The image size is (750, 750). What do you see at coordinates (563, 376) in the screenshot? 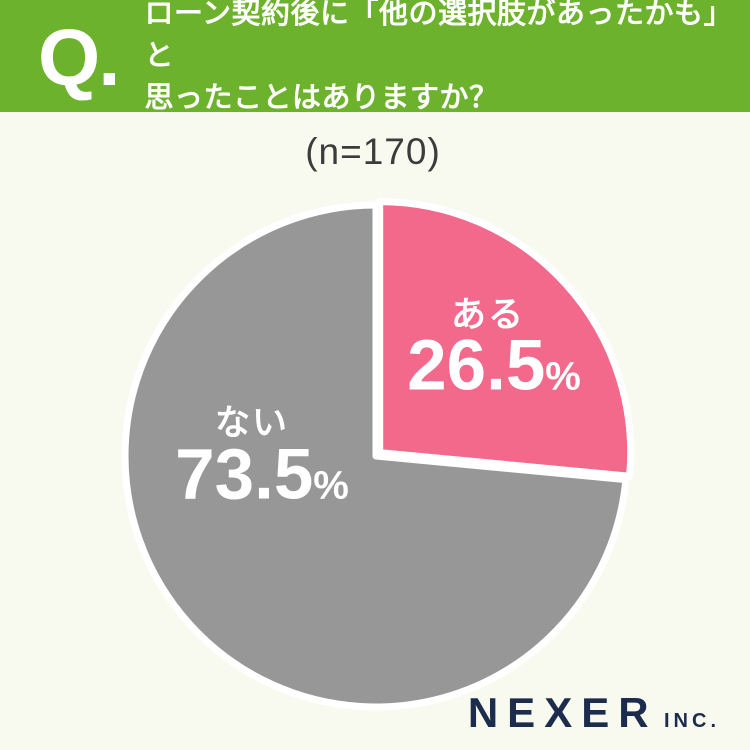
I see `slice-value-aru-unit: %` at bounding box center [563, 376].